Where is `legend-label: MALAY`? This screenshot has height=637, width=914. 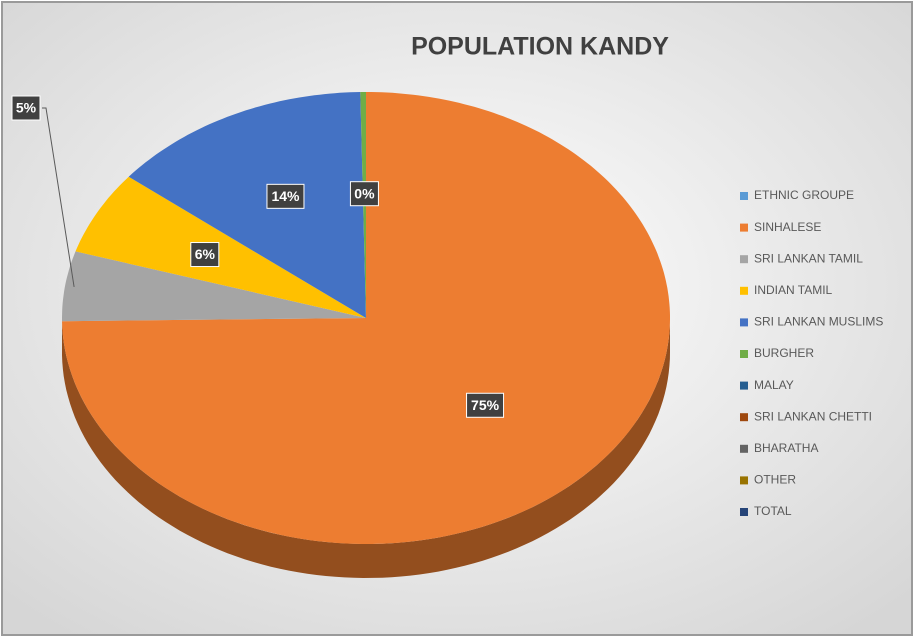 legend-label: MALAY is located at coordinates (774, 385).